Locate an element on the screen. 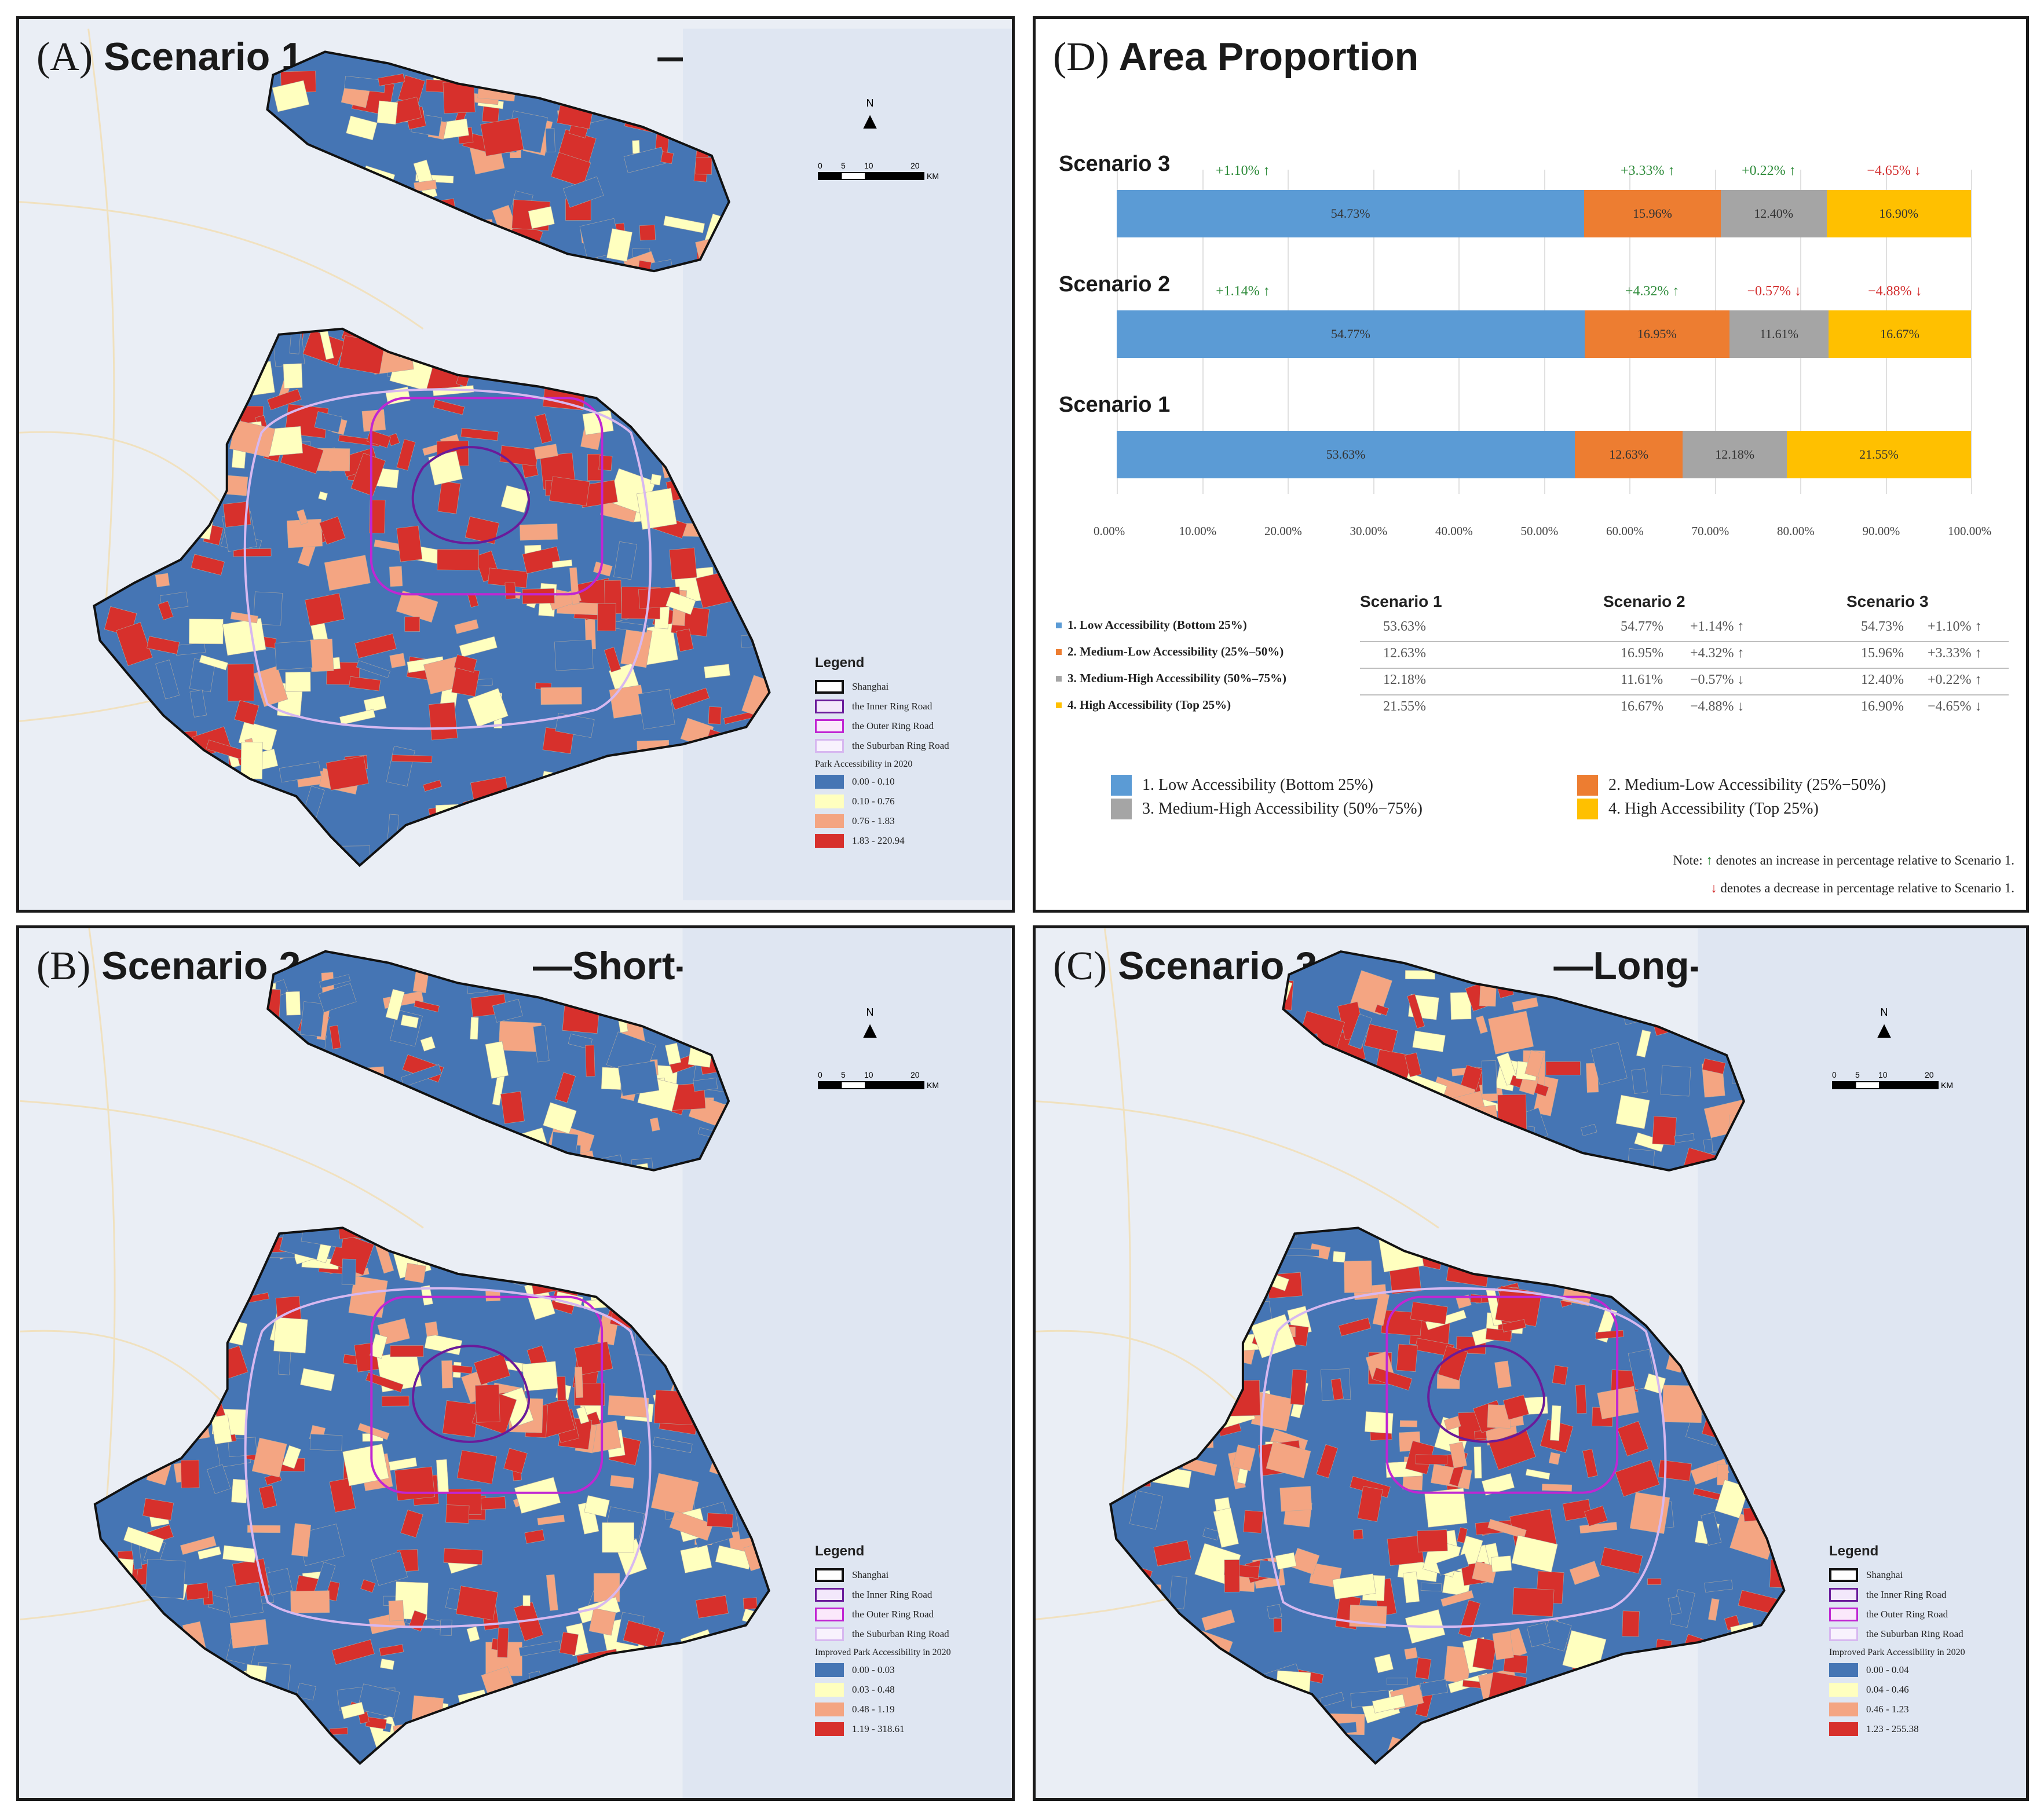 The width and height of the screenshot is (2044, 1816). legend-item: 2. Medium-Low Accessibility (25%−50%) is located at coordinates (1732, 786).